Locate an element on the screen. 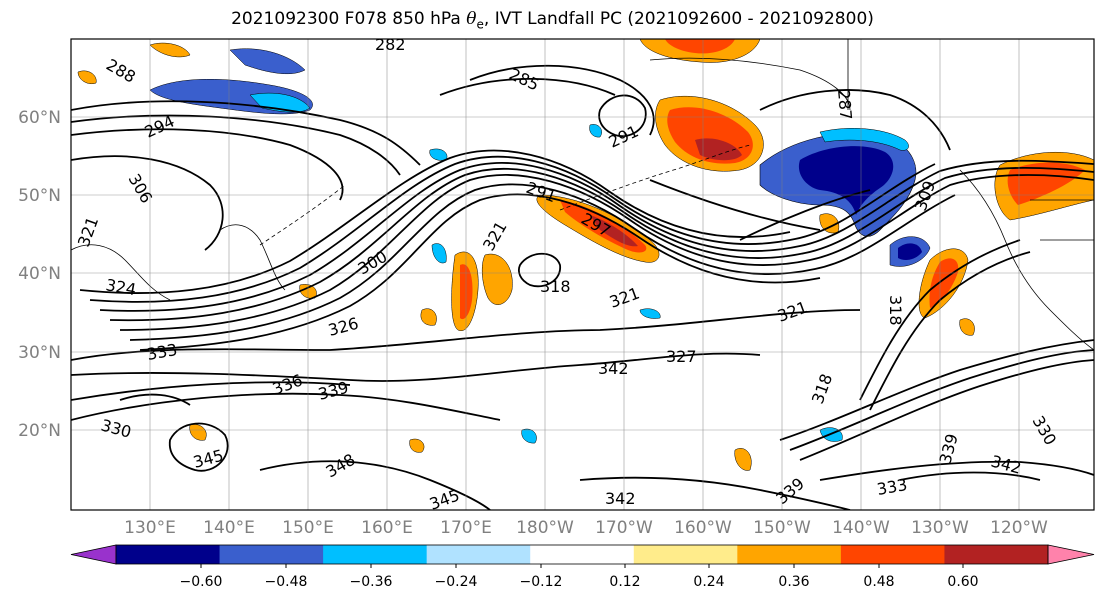 This screenshot has width=1105, height=603. shade-cyan-mid is located at coordinates (439, 253).